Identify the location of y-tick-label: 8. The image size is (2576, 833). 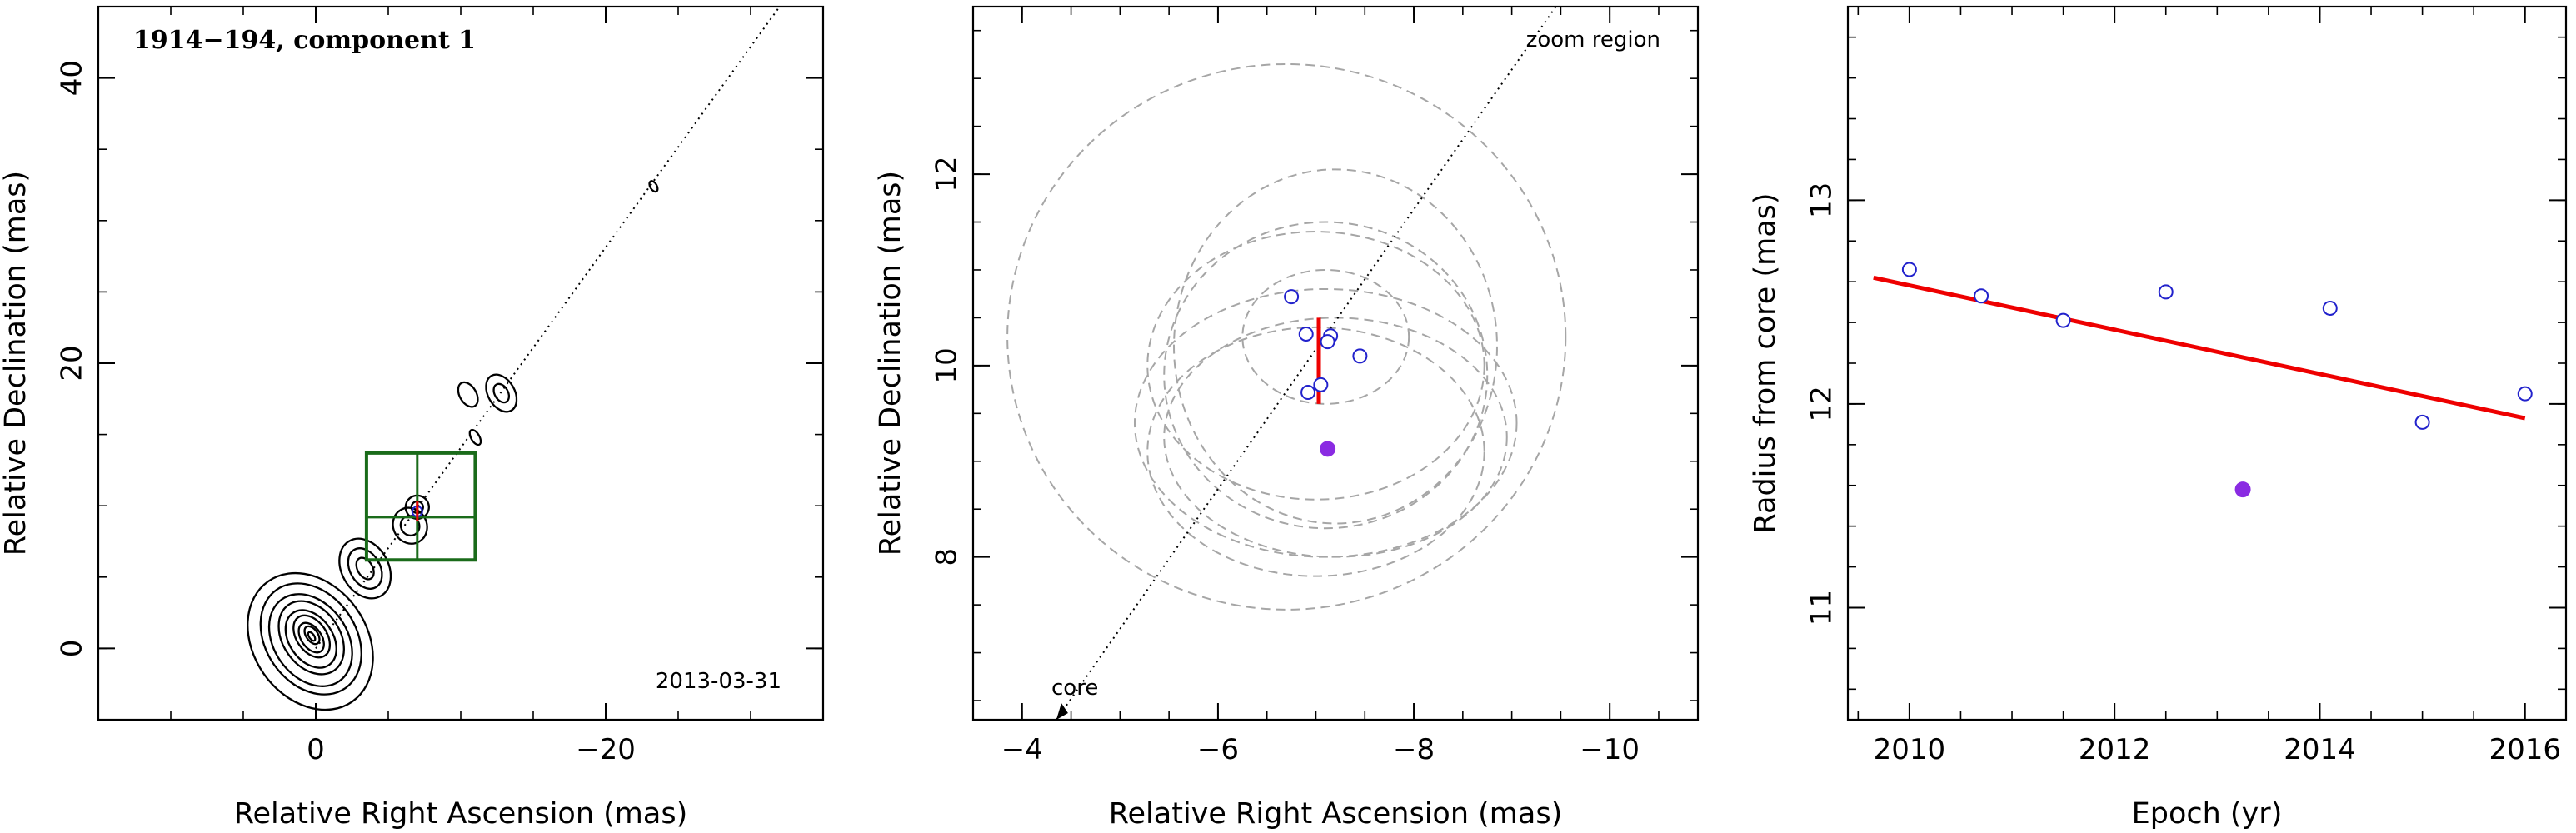
(947, 557).